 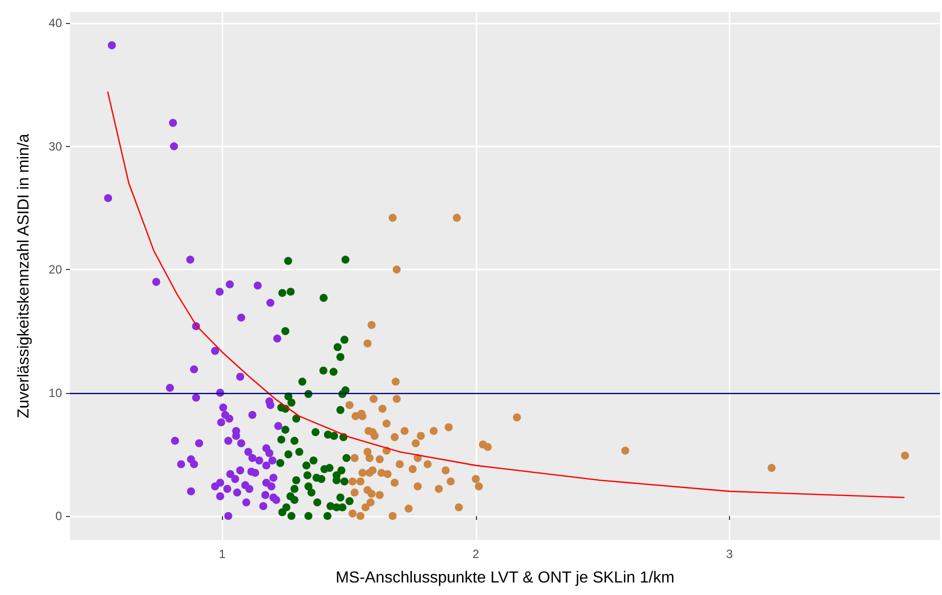 I want to click on y-axis-title: Zuverlässigkeitskennzahl ASIDI in min/a, so click(x=24, y=276).